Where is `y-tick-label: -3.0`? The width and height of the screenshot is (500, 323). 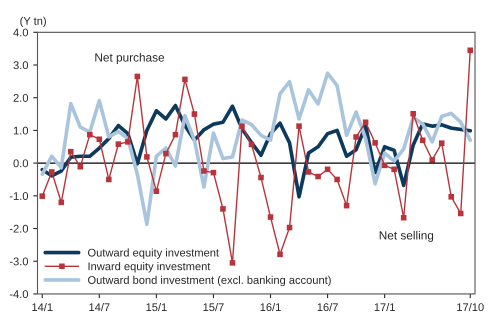
y-tick-label: -3.0 is located at coordinates (19, 261).